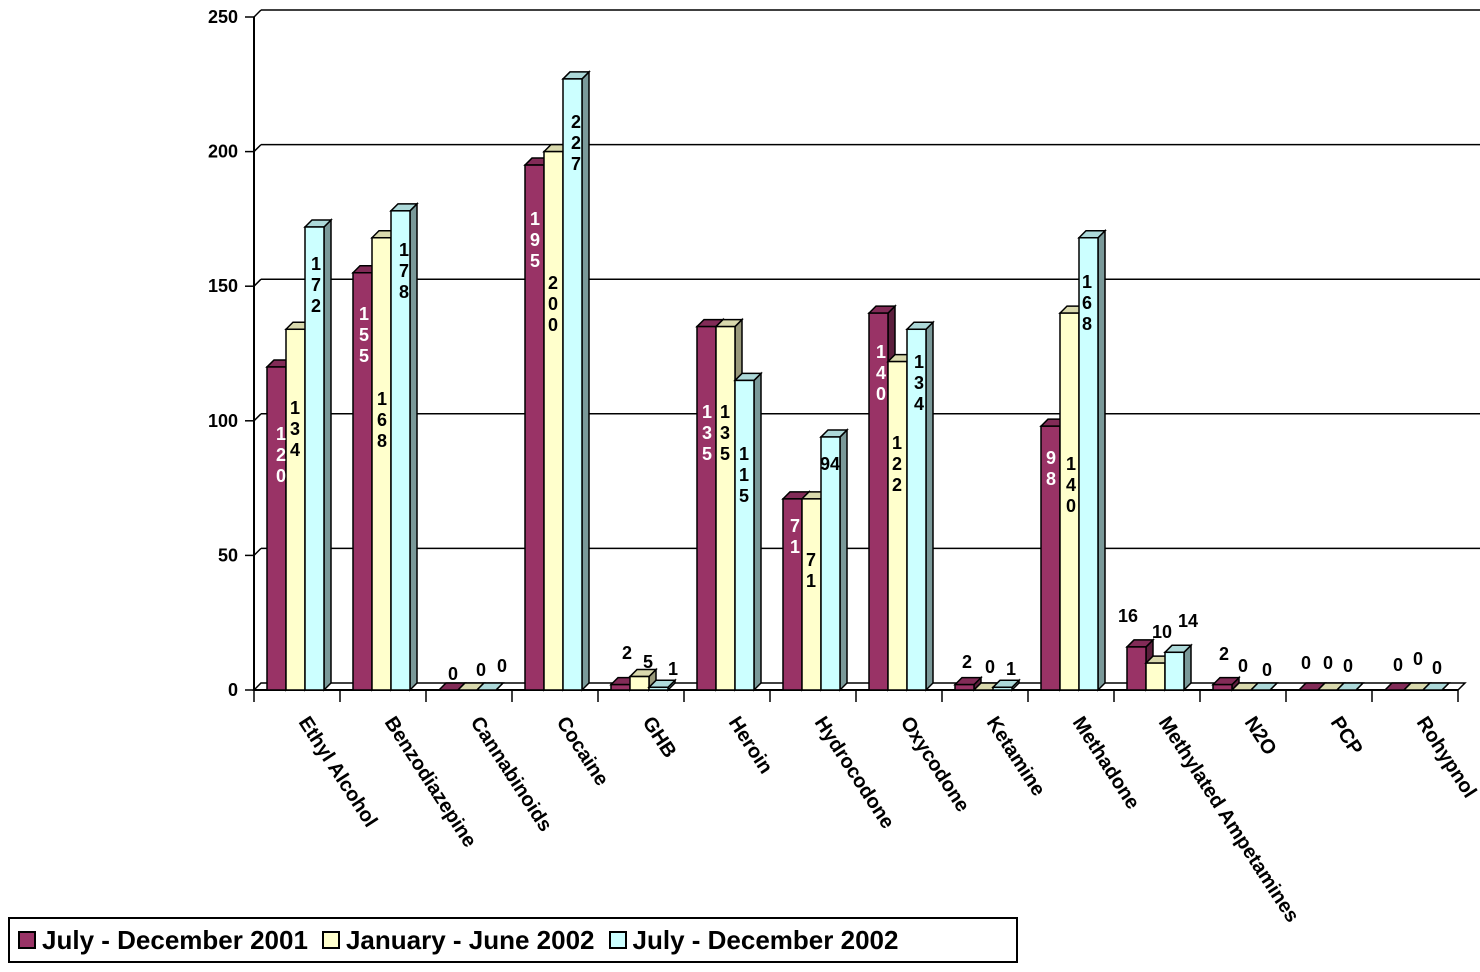  Describe the element at coordinates (1346, 736) in the screenshot. I see `category-label: PCP` at that location.